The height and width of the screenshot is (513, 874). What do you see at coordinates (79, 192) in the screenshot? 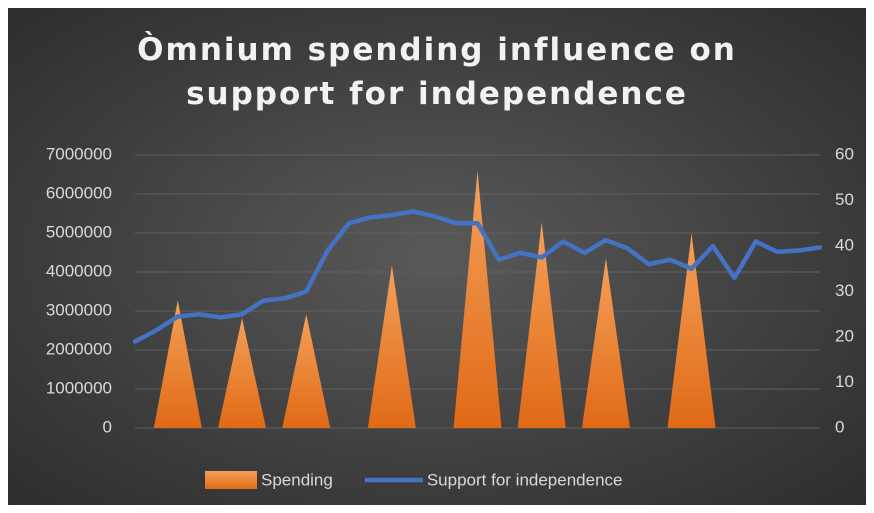
I see `y-tick-label: 6000000` at bounding box center [79, 192].